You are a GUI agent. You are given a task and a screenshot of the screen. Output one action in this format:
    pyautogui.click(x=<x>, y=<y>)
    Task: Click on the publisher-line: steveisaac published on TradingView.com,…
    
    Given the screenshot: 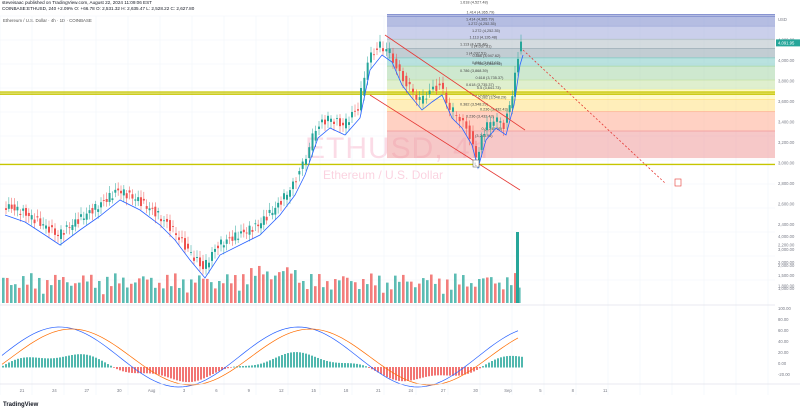 What is the action you would take?
    pyautogui.click(x=77, y=2)
    